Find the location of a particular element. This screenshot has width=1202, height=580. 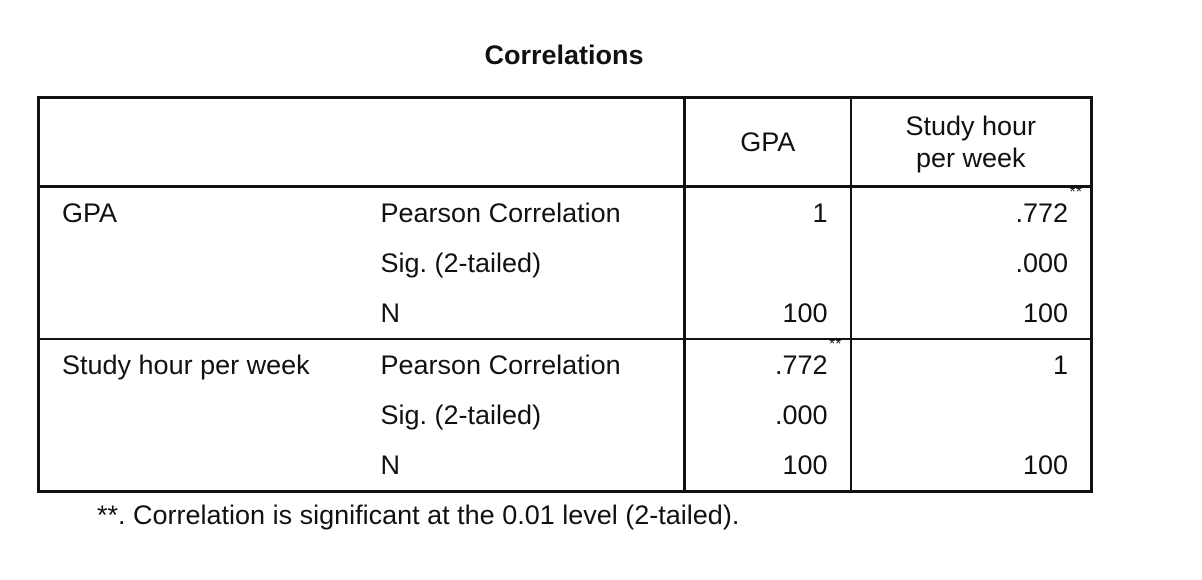

header-row: GPA Study hour per week is located at coordinates (565, 142).